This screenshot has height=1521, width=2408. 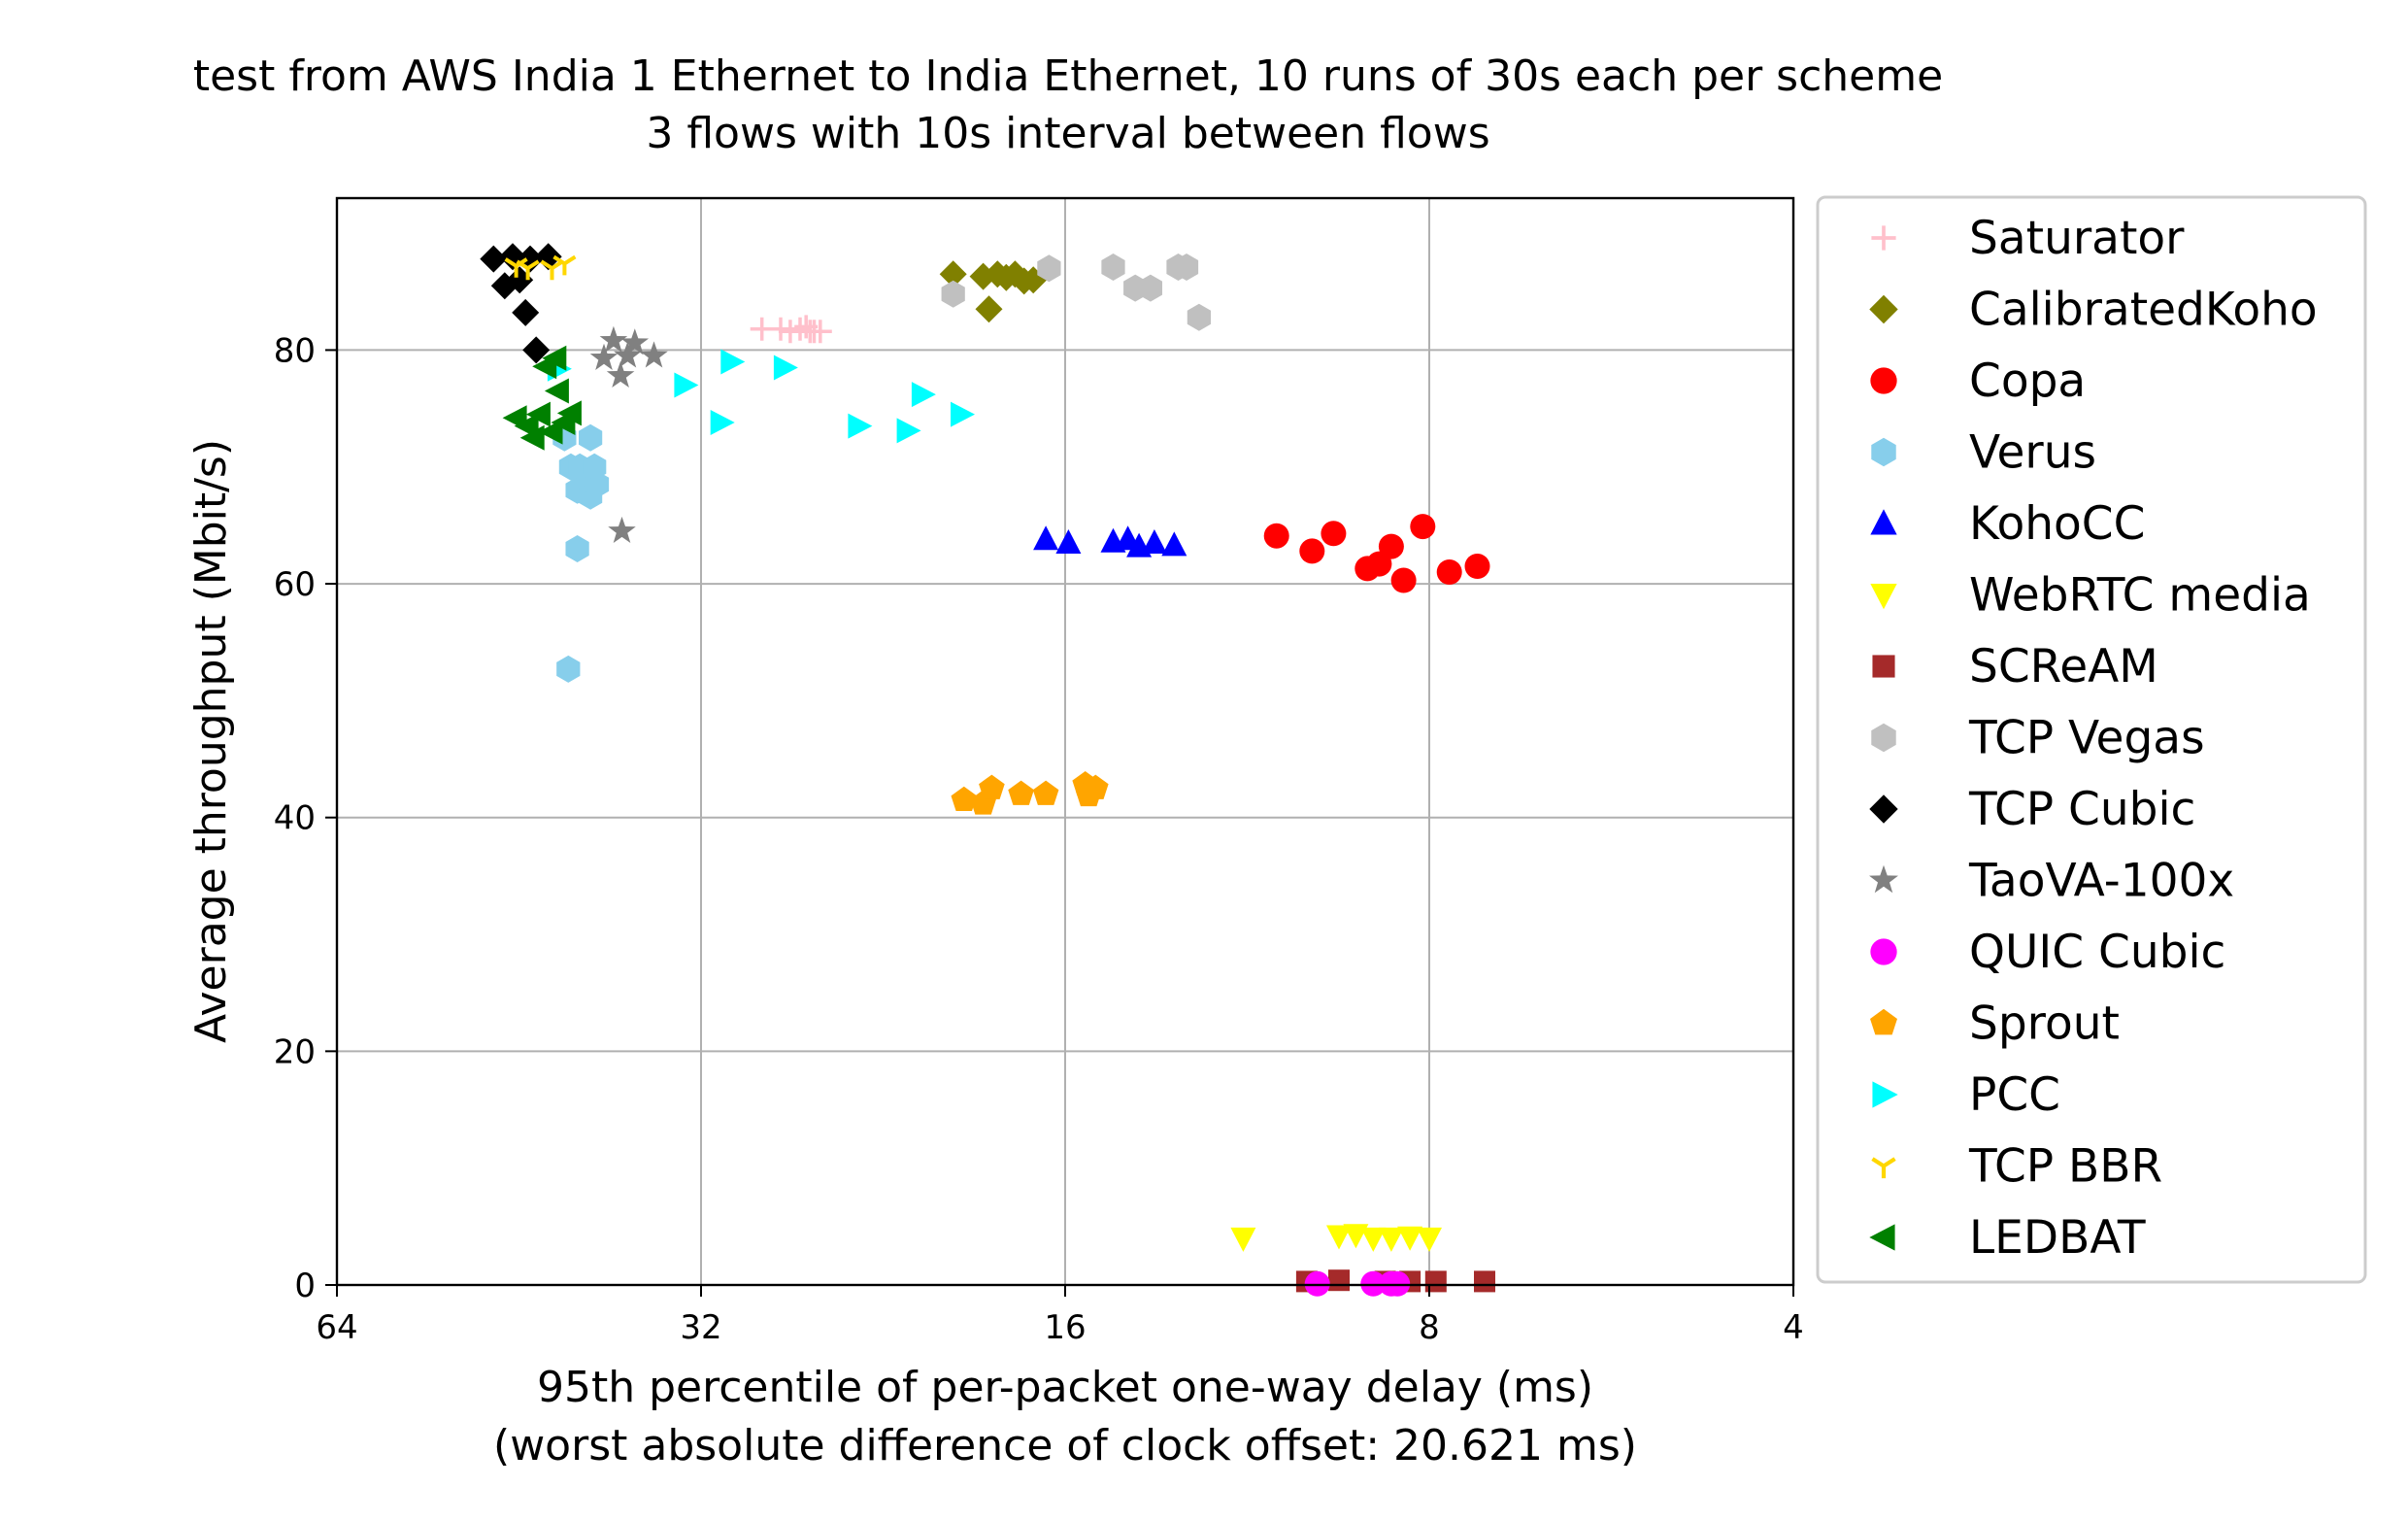 What do you see at coordinates (2077, 238) in the screenshot?
I see `legend-label-saturator: Saturator` at bounding box center [2077, 238].